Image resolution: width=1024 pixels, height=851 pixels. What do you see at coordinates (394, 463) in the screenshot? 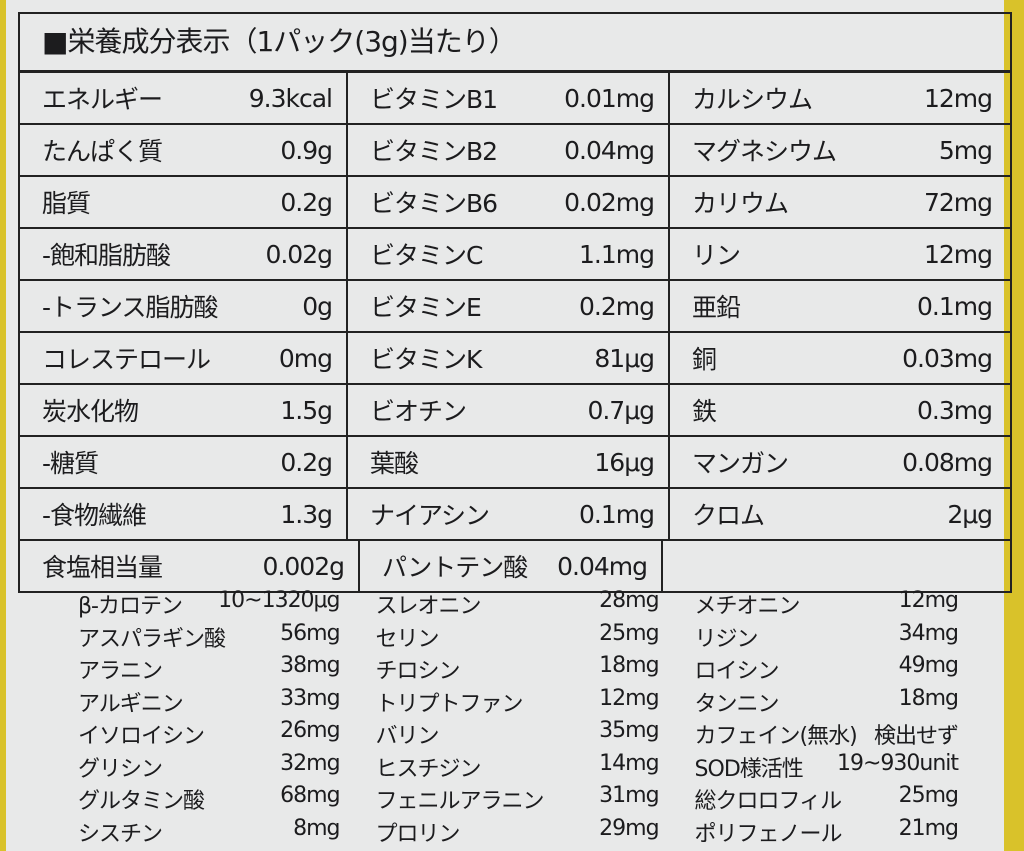
I see `nutrient-name: 葉酸` at bounding box center [394, 463].